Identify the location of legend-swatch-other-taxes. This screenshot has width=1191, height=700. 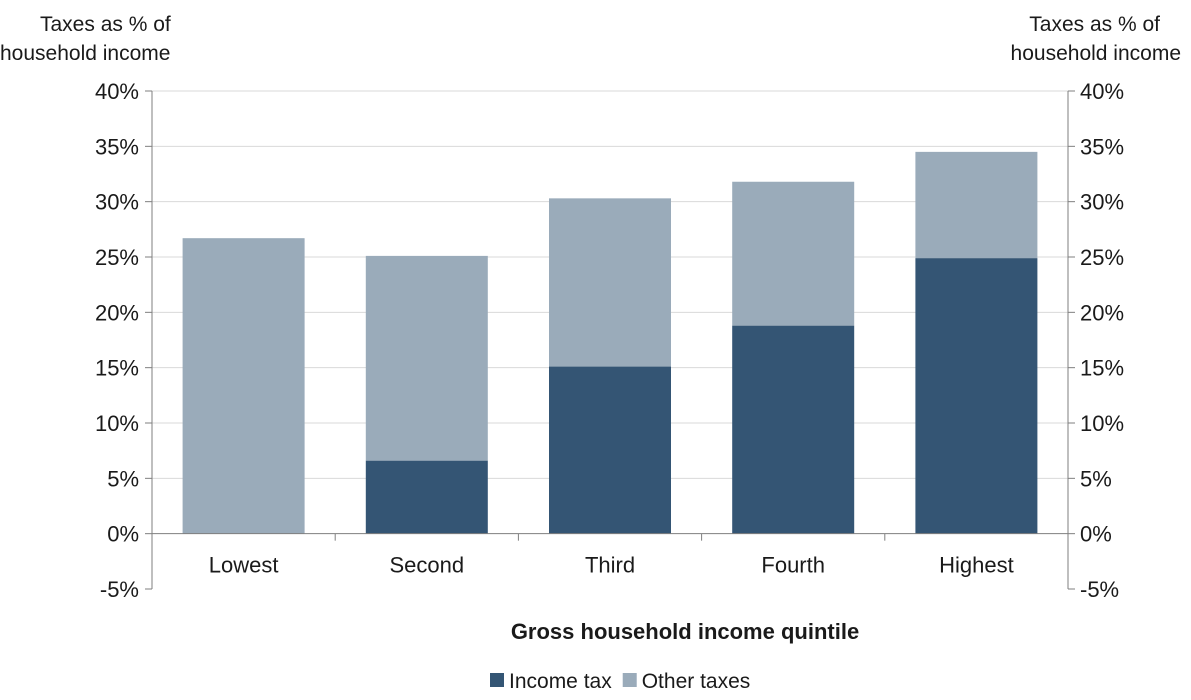
(629, 680).